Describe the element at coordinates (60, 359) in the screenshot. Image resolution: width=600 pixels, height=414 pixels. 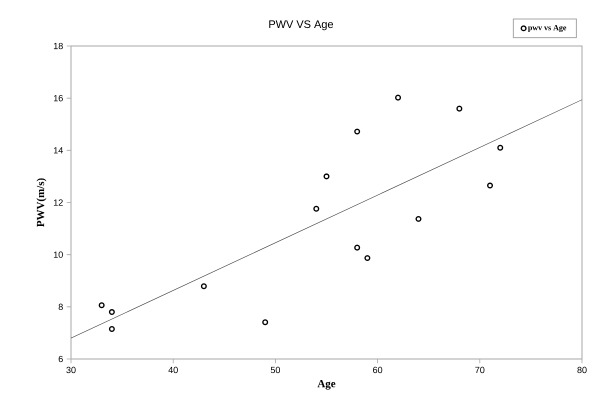
I see `y-tick-label: 6` at that location.